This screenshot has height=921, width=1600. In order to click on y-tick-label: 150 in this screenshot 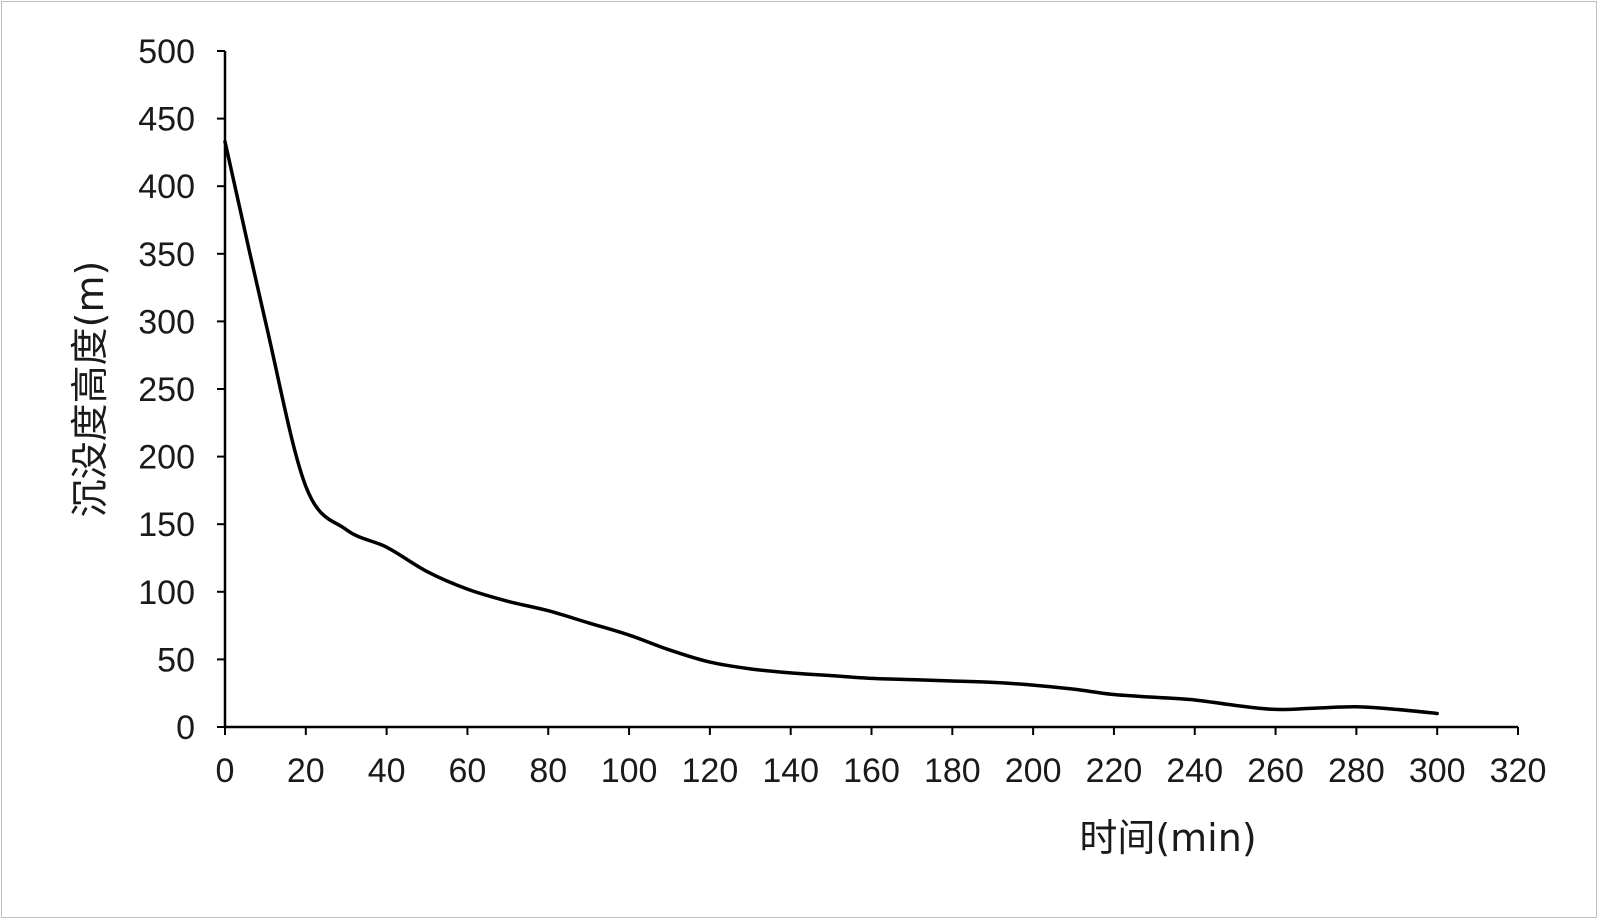, I will do `click(166, 525)`.